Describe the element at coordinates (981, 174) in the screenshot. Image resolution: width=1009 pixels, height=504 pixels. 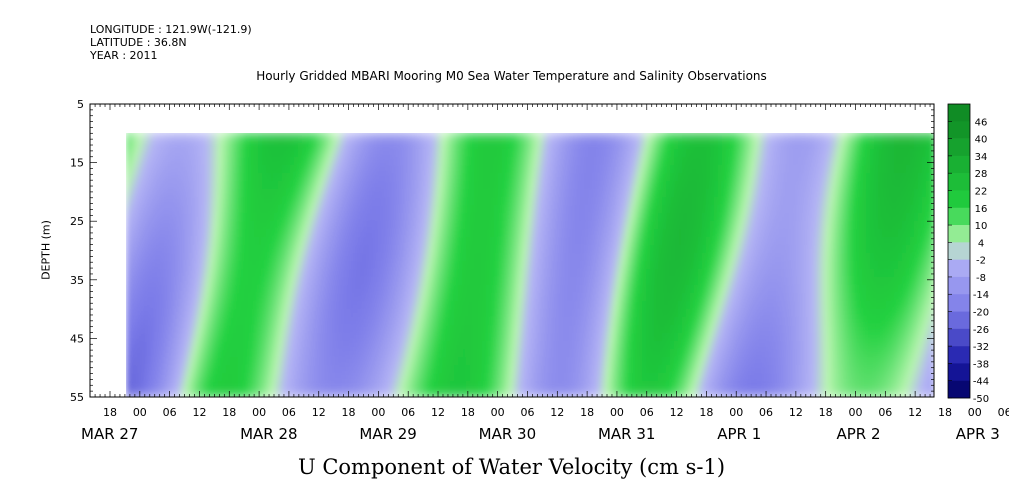
I see `colorbar-label: 28` at that location.